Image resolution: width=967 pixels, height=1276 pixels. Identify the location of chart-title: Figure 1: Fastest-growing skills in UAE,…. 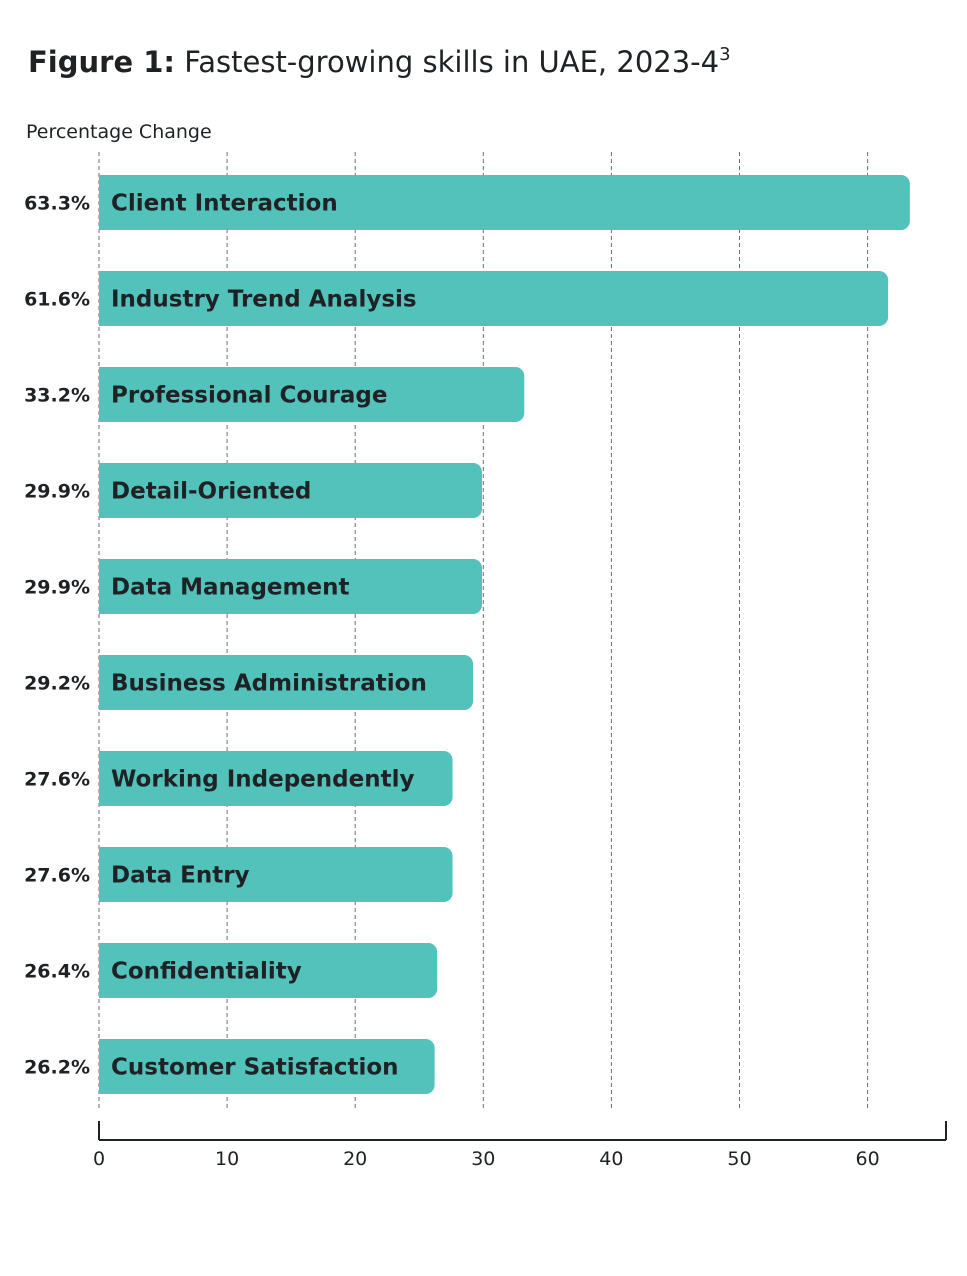
(379, 62).